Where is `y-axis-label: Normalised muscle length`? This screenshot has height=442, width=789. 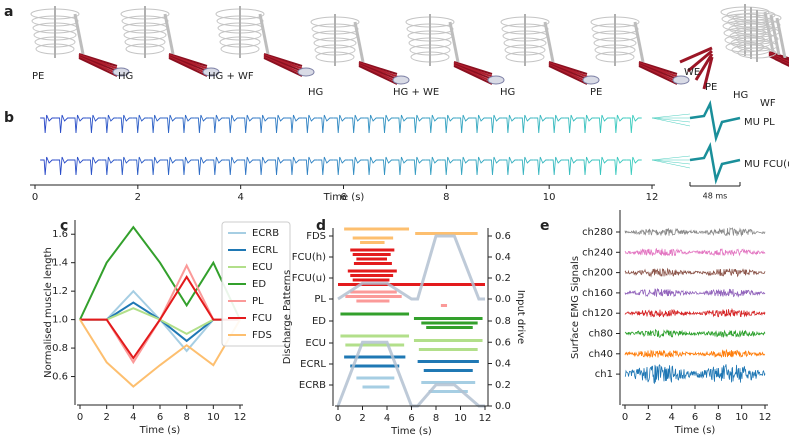 y-axis-label: Normalised muscle length is located at coordinates (48, 312).